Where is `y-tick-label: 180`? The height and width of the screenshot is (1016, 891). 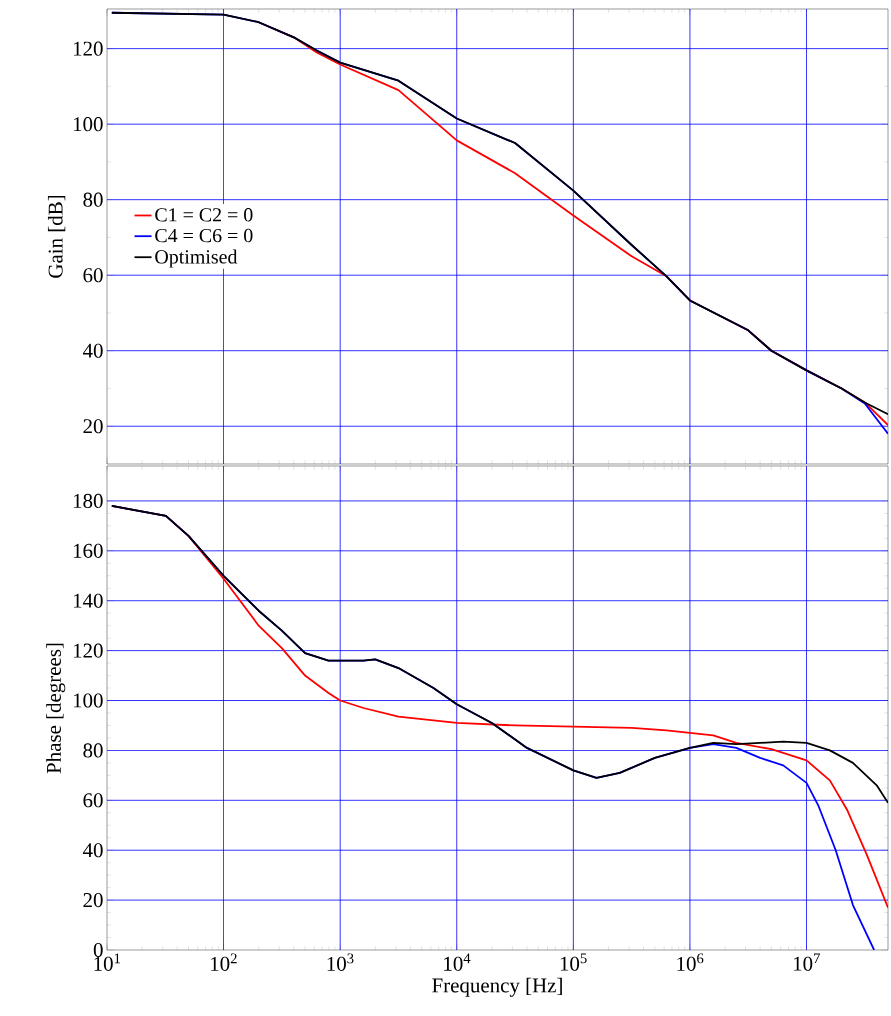
y-tick-label: 180 is located at coordinates (88, 500).